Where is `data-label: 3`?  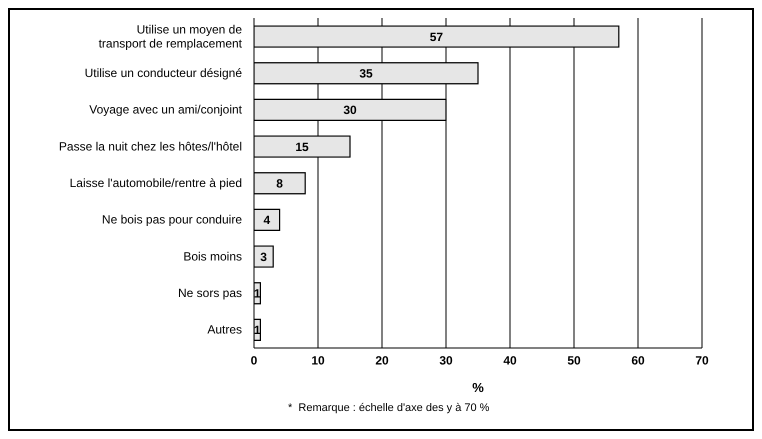
data-label: 3 is located at coordinates (264, 257).